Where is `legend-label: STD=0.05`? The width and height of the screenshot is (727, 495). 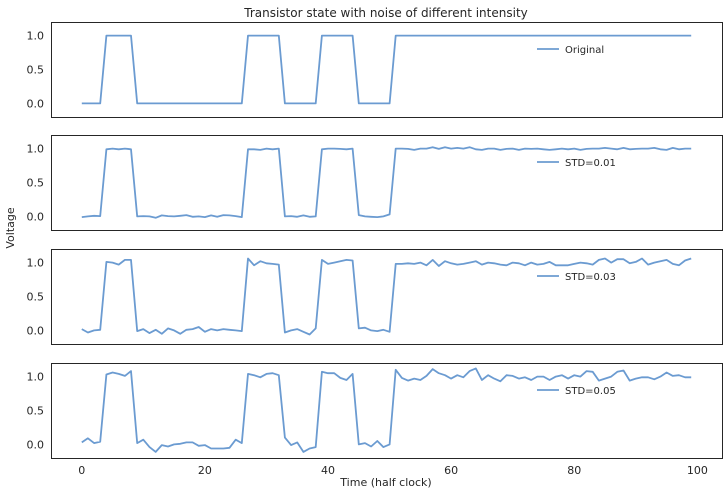 legend-label: STD=0.05 is located at coordinates (590, 391).